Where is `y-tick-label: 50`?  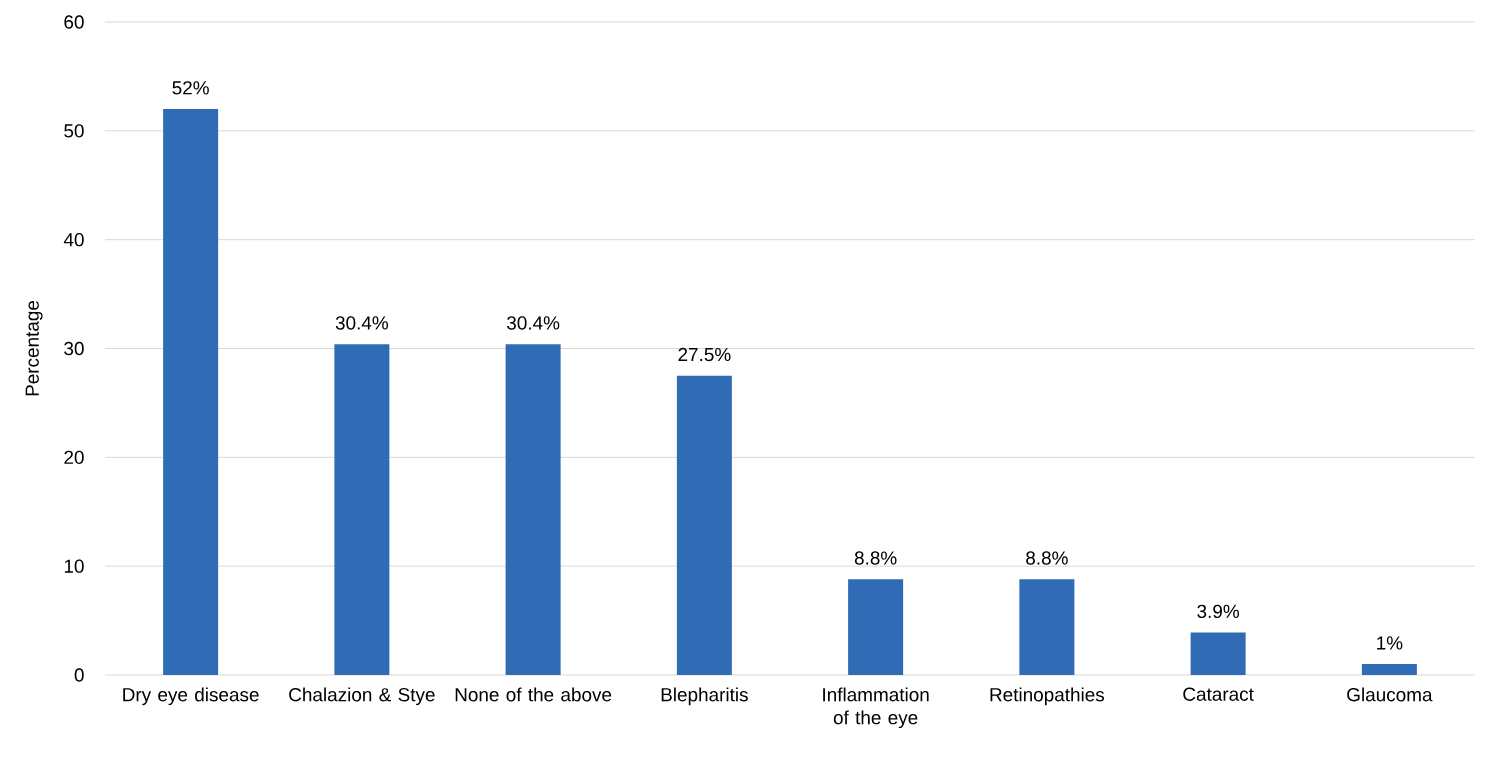 y-tick-label: 50 is located at coordinates (74, 131).